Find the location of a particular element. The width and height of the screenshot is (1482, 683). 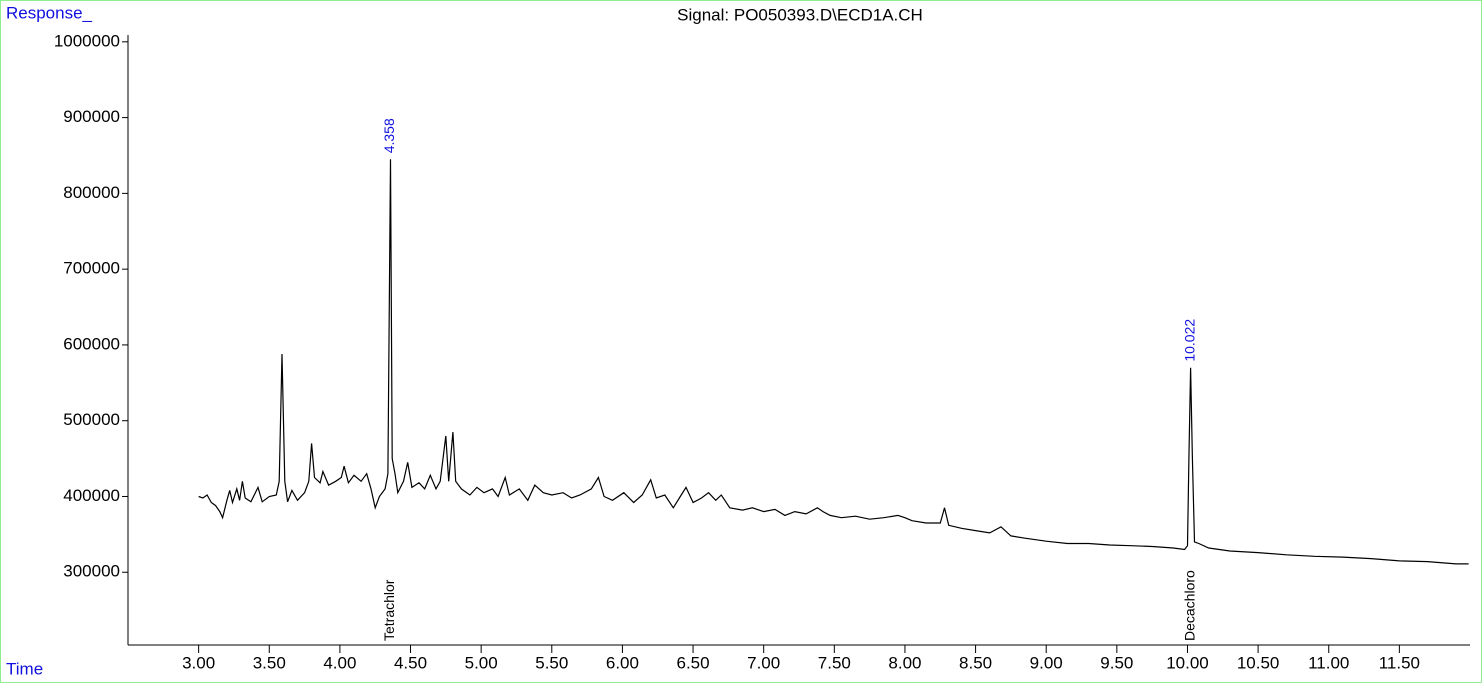

x-tick-label: 10.50 is located at coordinates (1258, 662).